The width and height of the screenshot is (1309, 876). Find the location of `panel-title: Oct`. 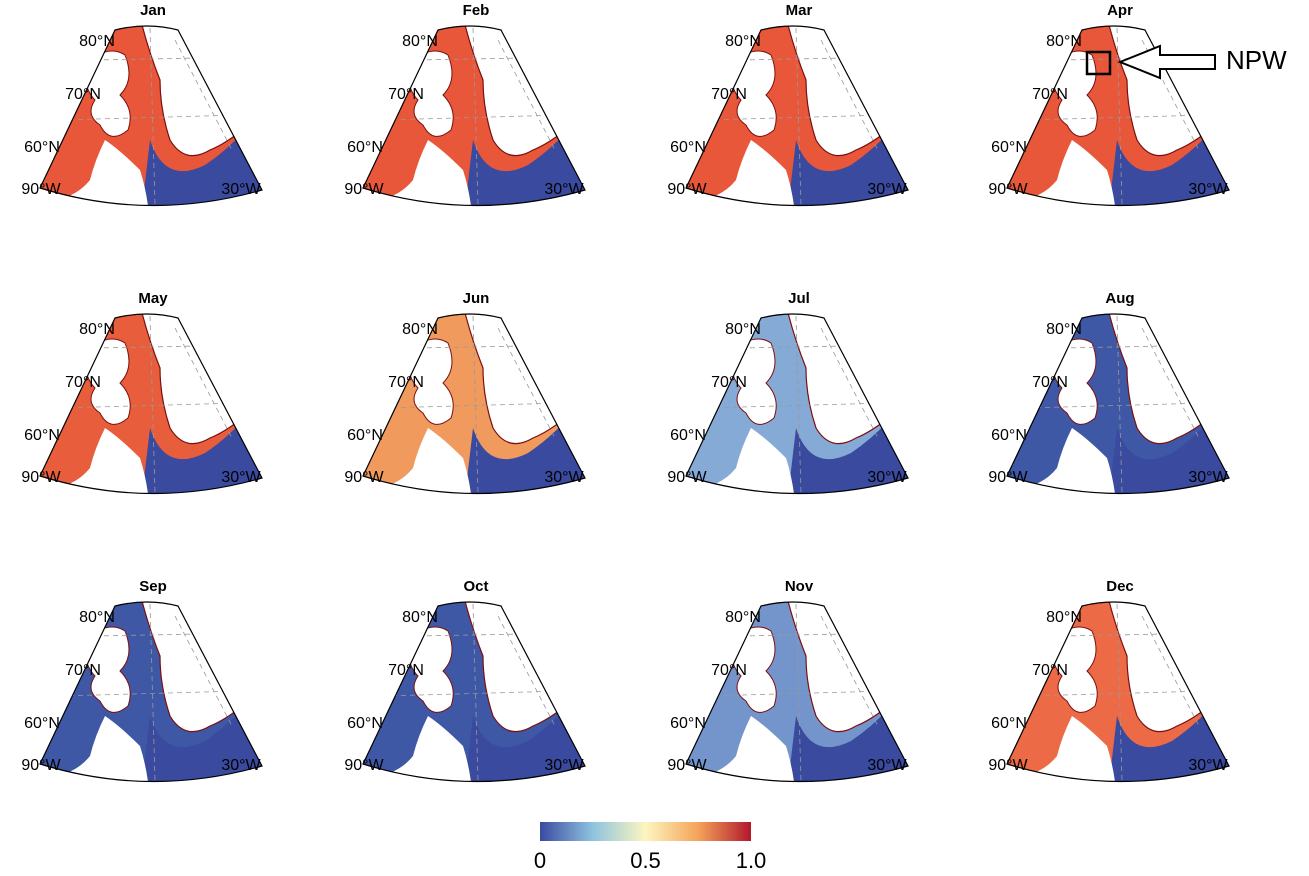

panel-title: Oct is located at coordinates (475, 586).